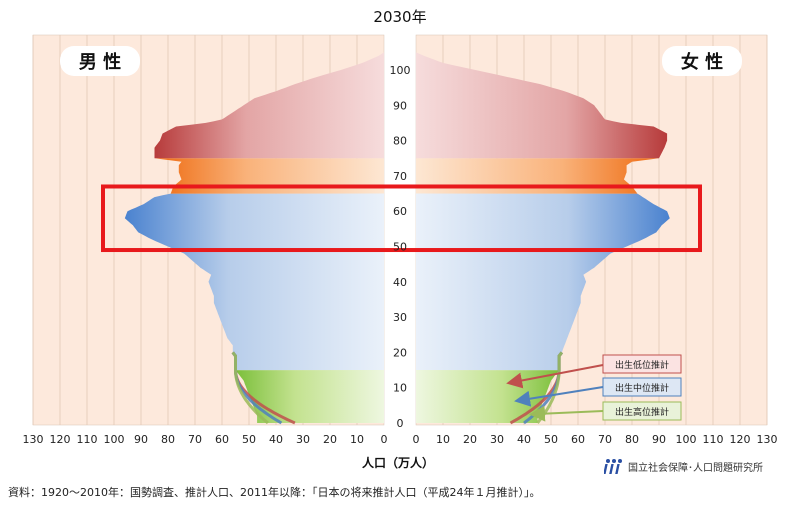  Describe the element at coordinates (400, 211) in the screenshot. I see `age-tick-label: 60` at that location.